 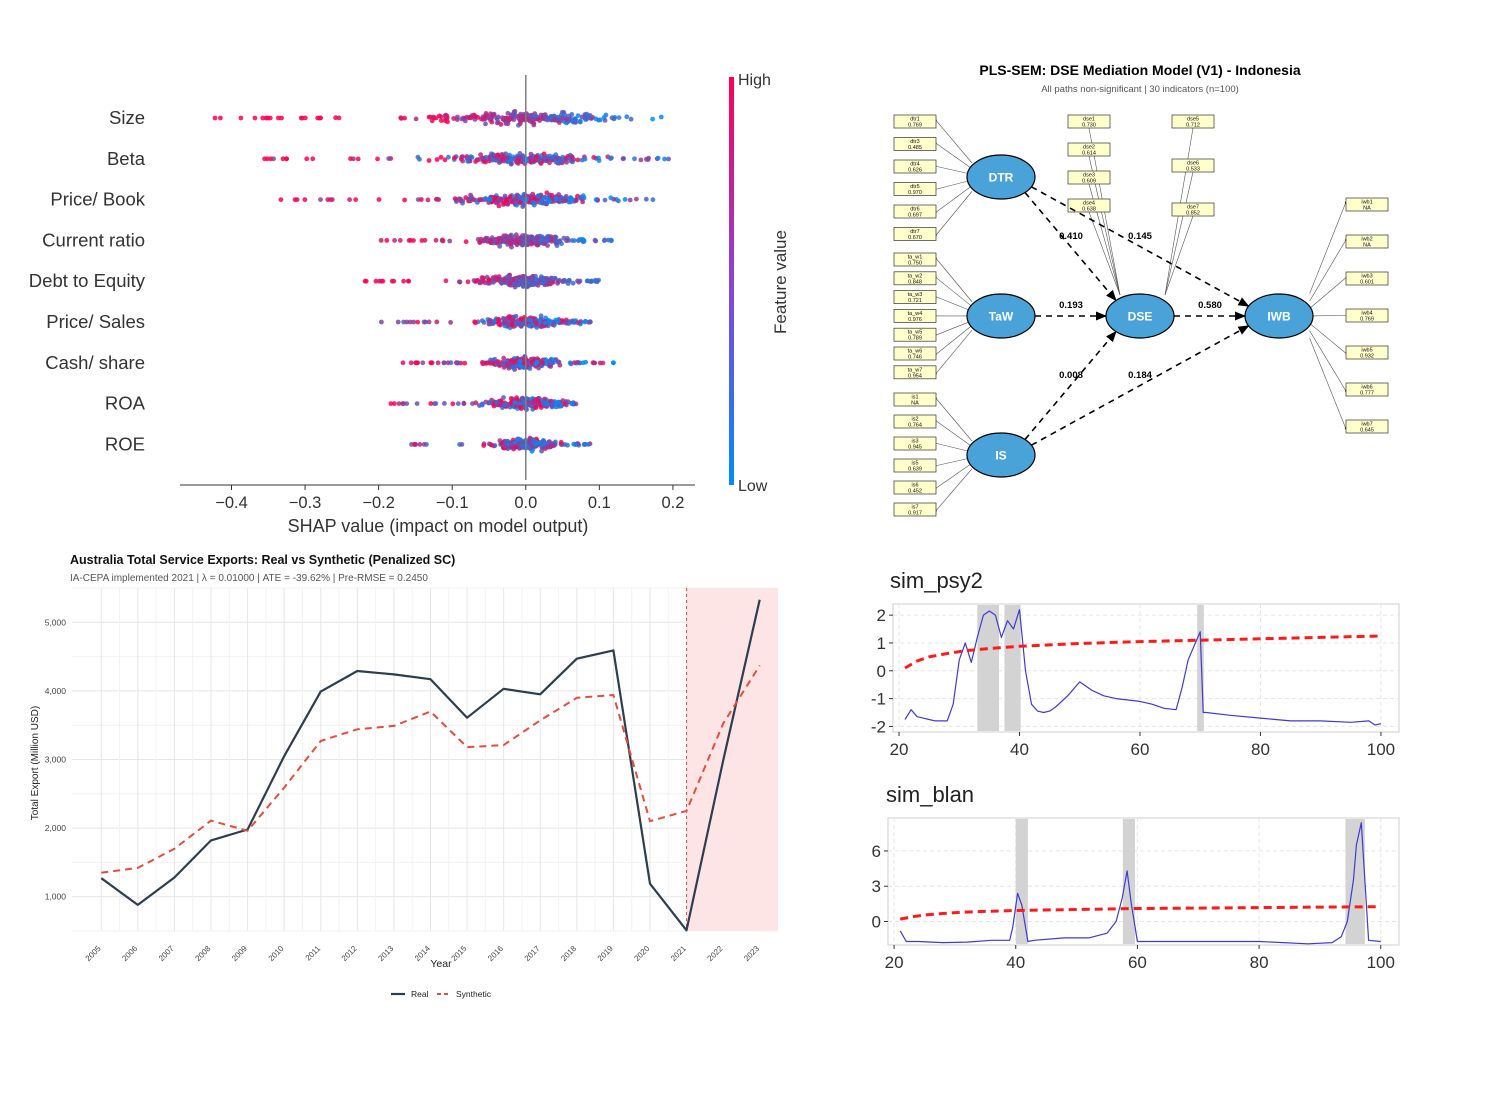 What do you see at coordinates (915, 297) in the screenshot?
I see `indicator-ta_w3: ta_w30.721` at bounding box center [915, 297].